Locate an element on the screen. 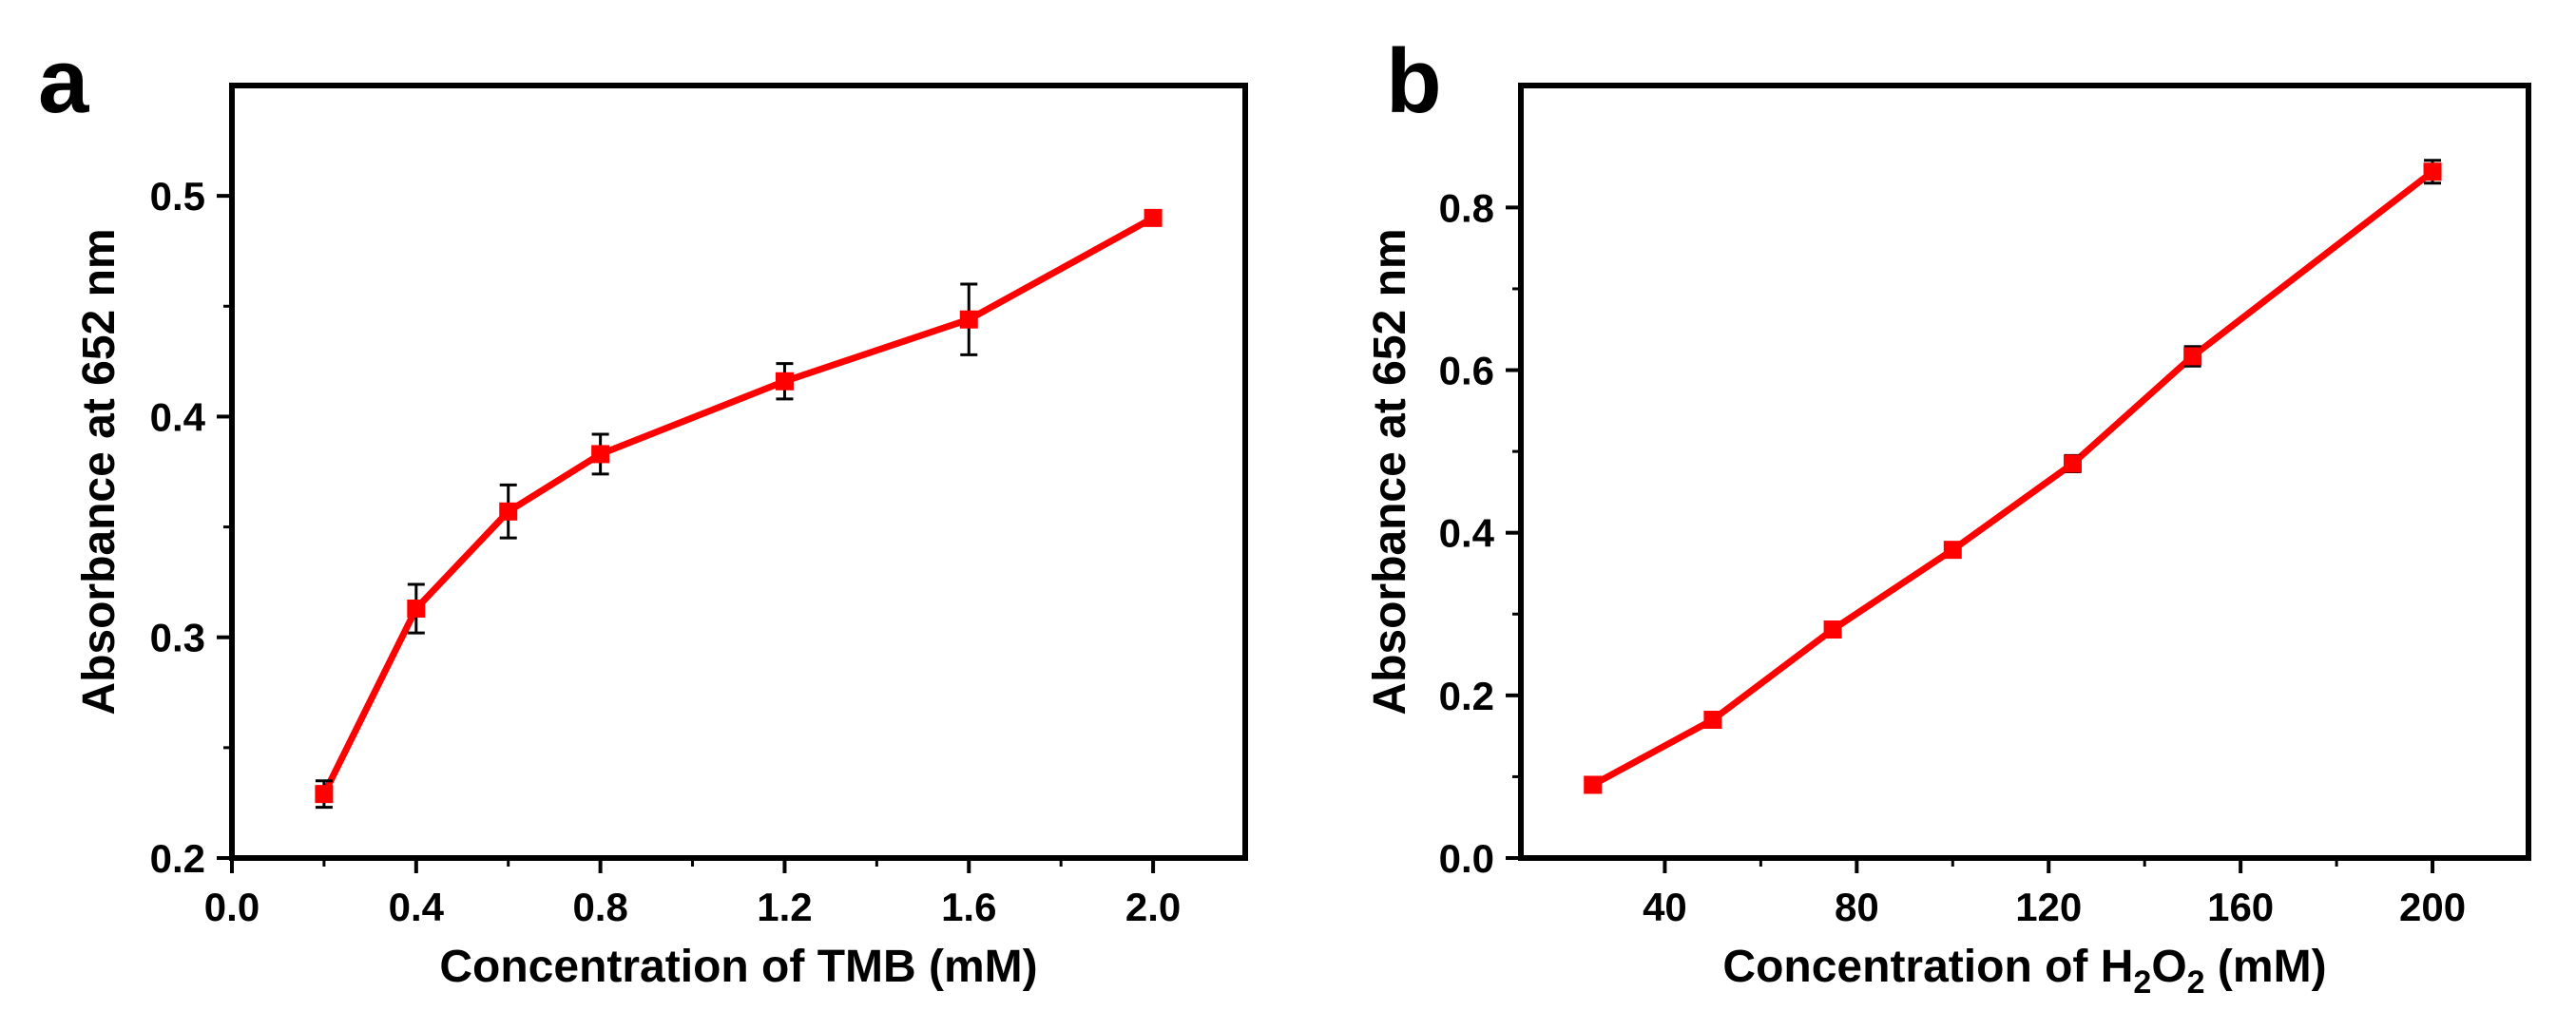 This screenshot has width=2576, height=1030. x-tick-label: 0.0 is located at coordinates (232, 907).